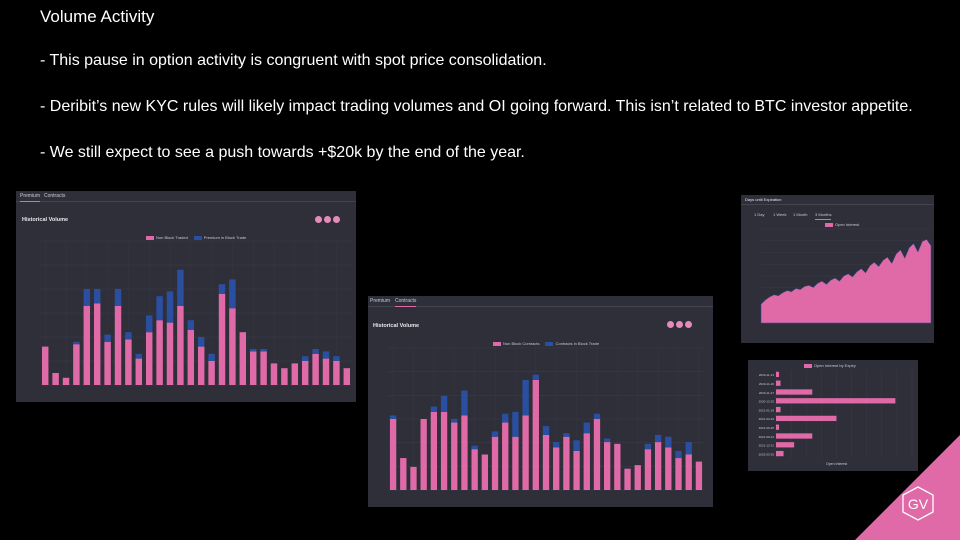  Describe the element at coordinates (759, 214) in the screenshot. I see `tab-1-day: 1 Day` at that location.